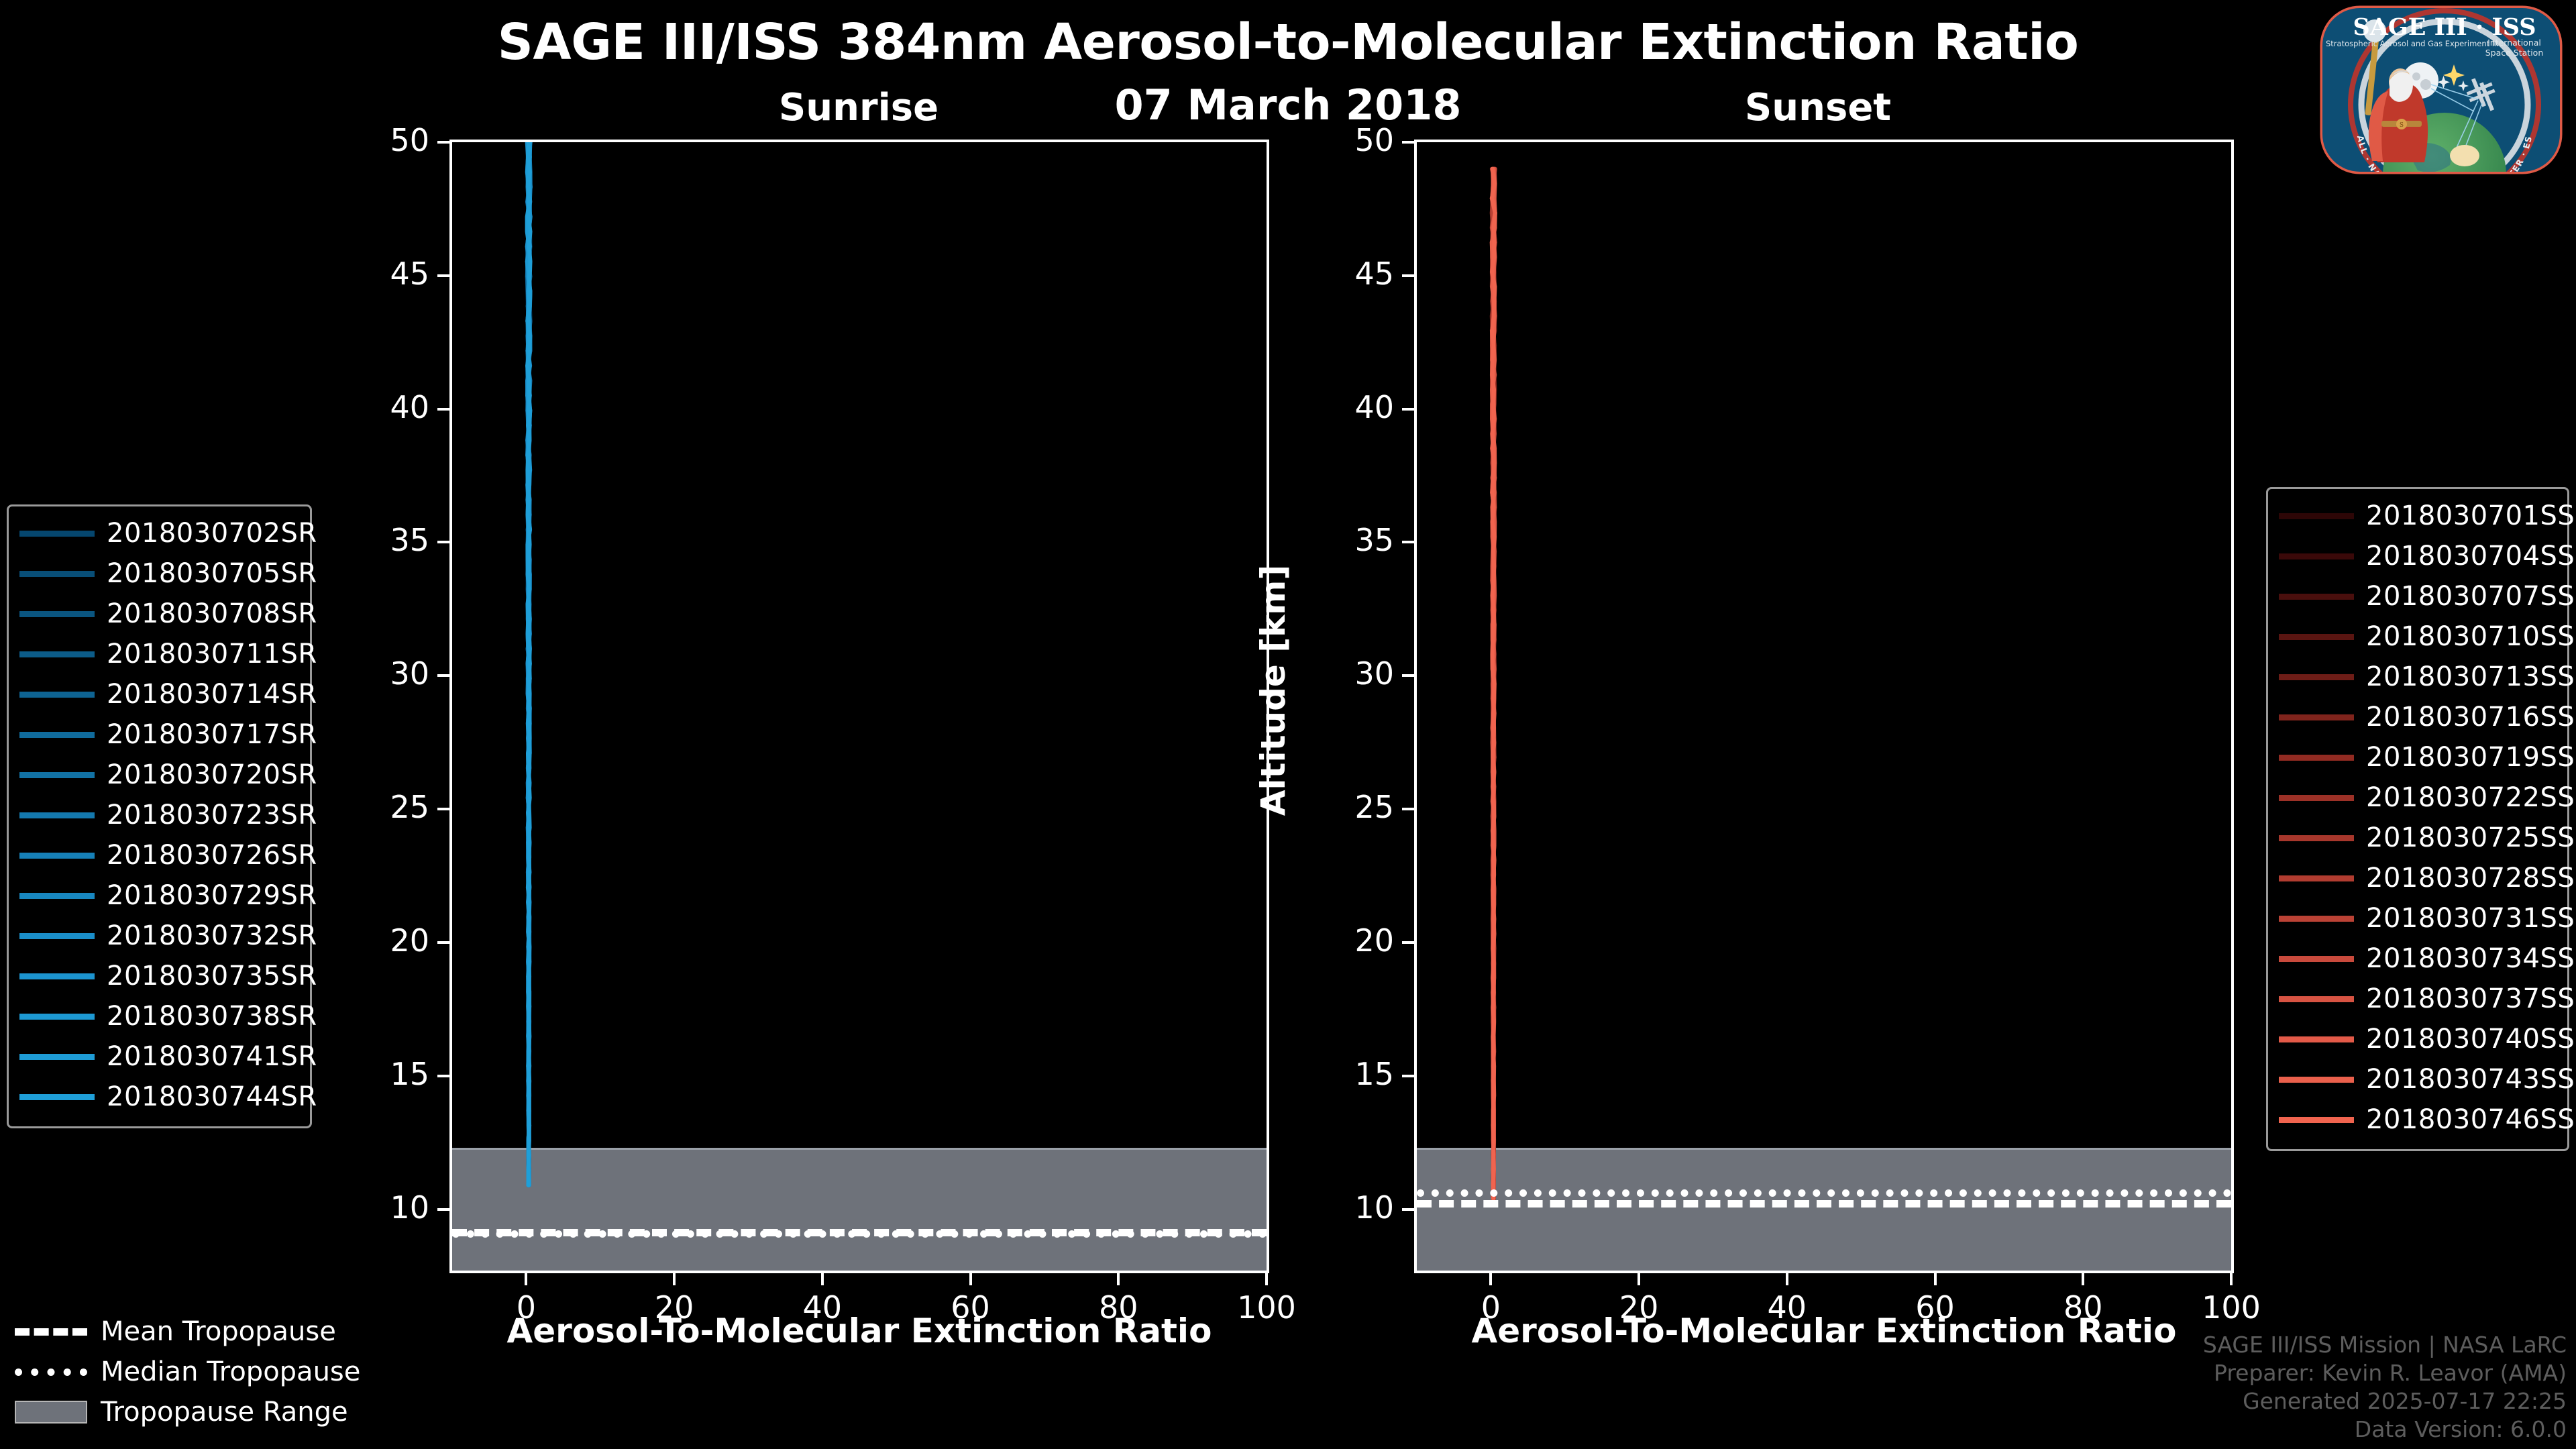  I want to click on legend-item-event: 2018030704SS, so click(2427, 556).